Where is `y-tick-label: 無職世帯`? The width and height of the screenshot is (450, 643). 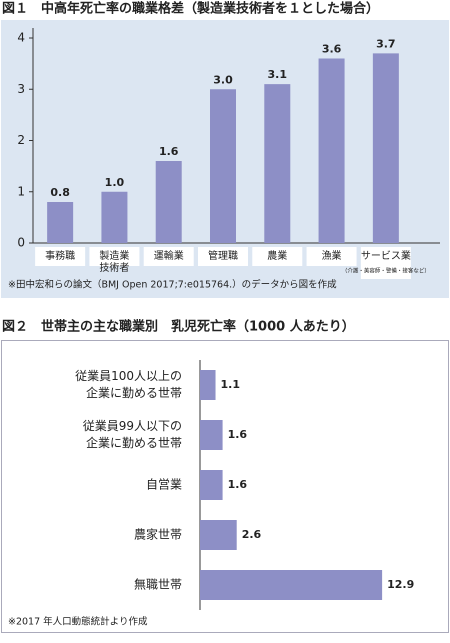
y-tick-label: 無職世帯 is located at coordinates (158, 584).